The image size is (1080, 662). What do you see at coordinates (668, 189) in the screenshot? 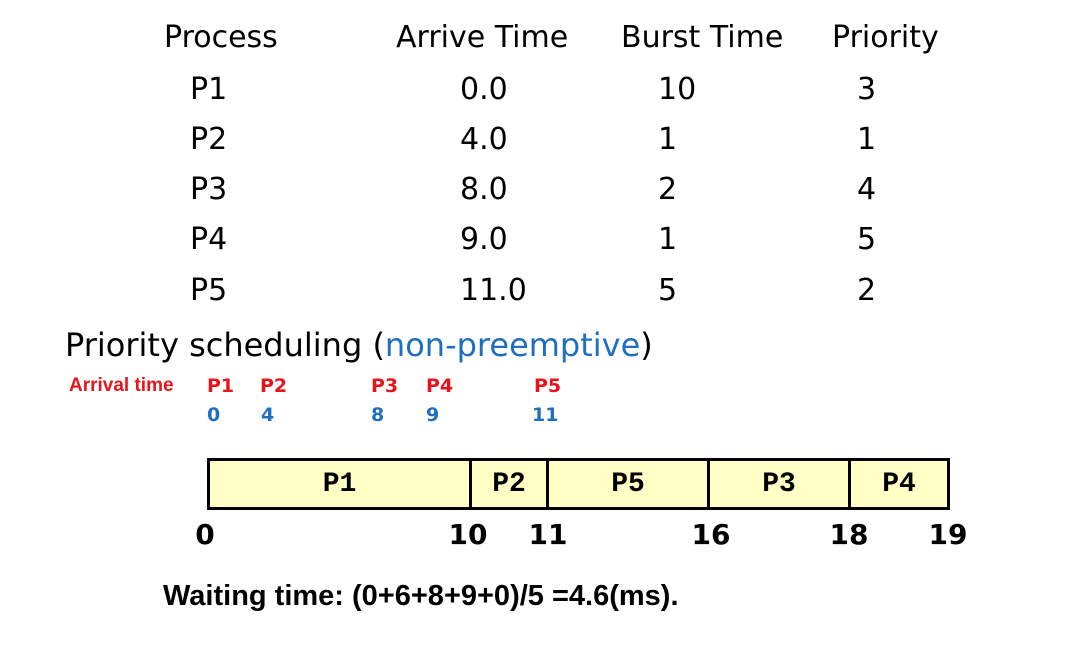
I see `cell-burst: 2` at bounding box center [668, 189].